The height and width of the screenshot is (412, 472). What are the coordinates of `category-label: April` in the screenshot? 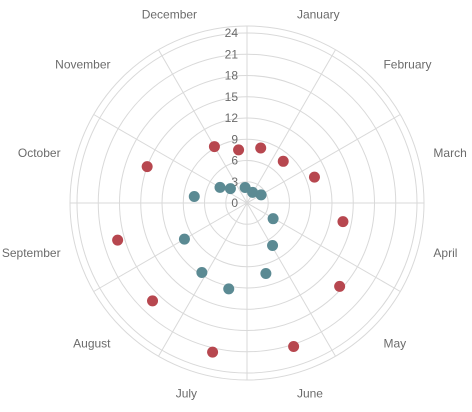 It's located at (445, 253).